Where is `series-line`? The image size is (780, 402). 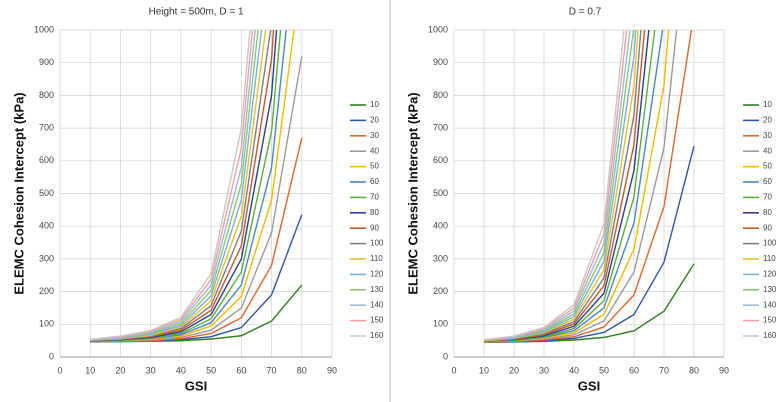
series-line is located at coordinates (554, 185).